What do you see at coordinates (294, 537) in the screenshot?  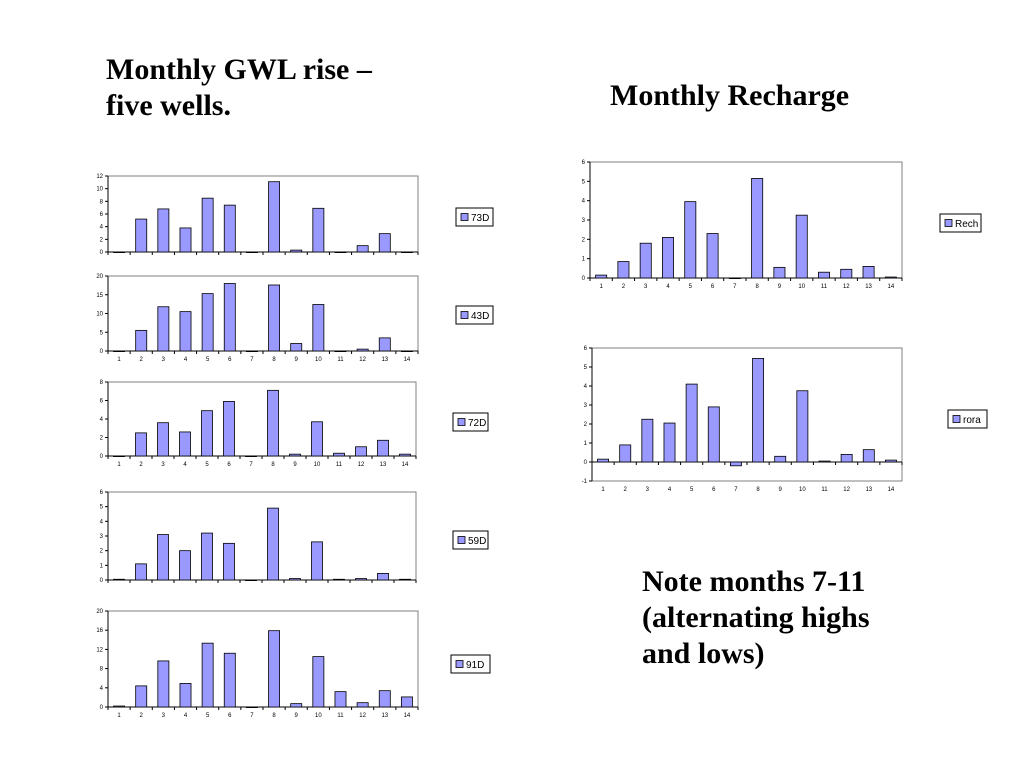 I see `chart-59d: 0 1 2 3 4 5 6 59D` at bounding box center [294, 537].